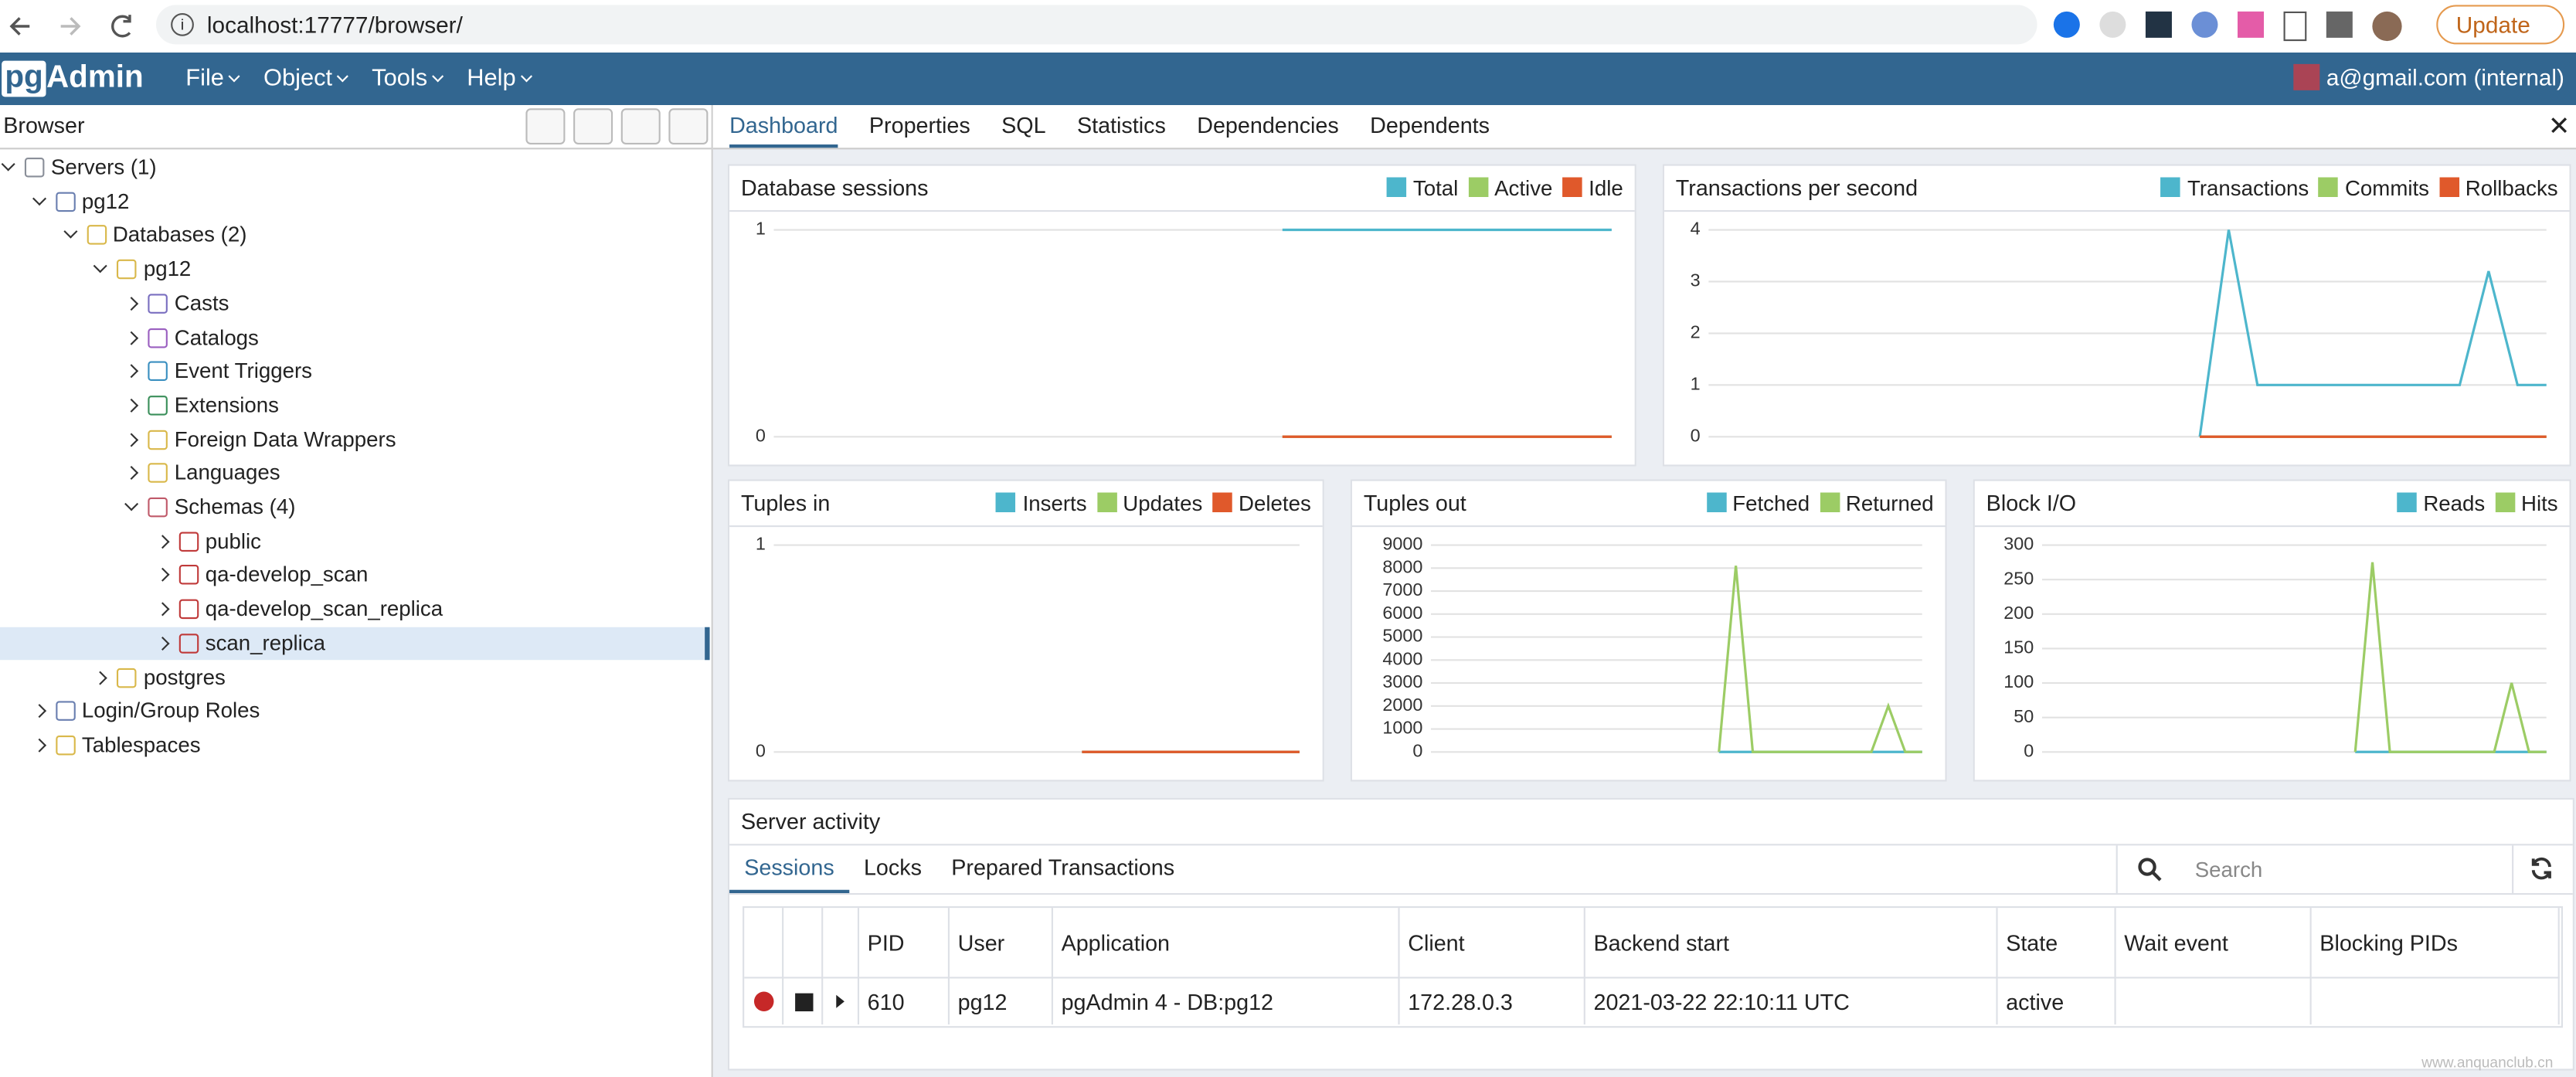 Image resolution: width=2576 pixels, height=1077 pixels. Describe the element at coordinates (1096, 25) in the screenshot. I see `address-bar: i localhost:17777/browser/` at that location.